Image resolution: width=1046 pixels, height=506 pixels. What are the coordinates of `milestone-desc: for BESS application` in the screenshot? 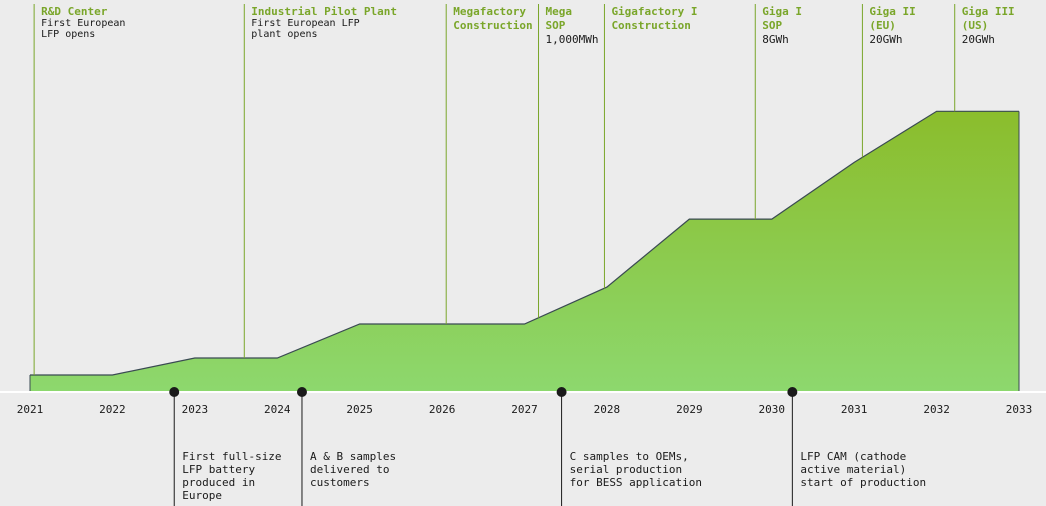 It's located at (636, 482).